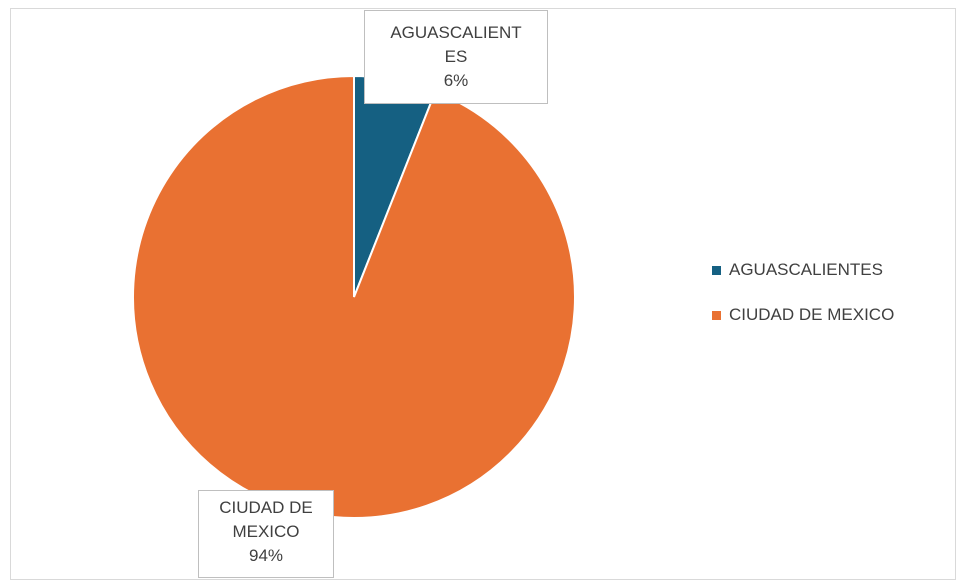 The width and height of the screenshot is (956, 580). What do you see at coordinates (806, 269) in the screenshot?
I see `legend-label: AGUASCALIENTES` at bounding box center [806, 269].